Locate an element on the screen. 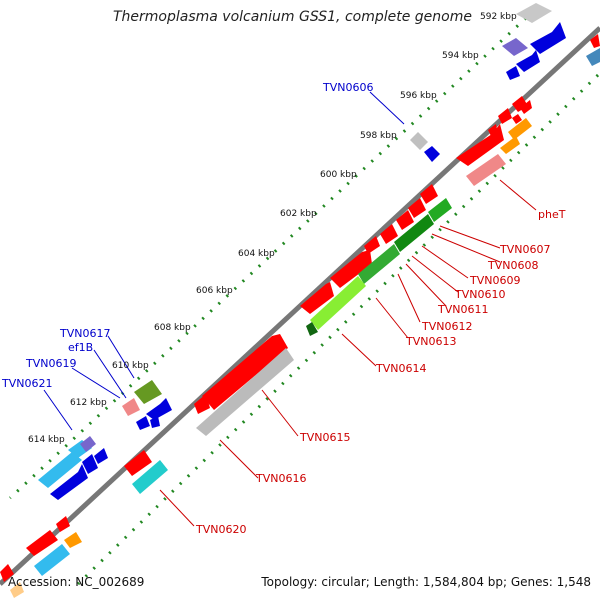 Image resolution: width=600 pixels, height=600 pixels. tick-label: 592 kbp is located at coordinates (498, 17).